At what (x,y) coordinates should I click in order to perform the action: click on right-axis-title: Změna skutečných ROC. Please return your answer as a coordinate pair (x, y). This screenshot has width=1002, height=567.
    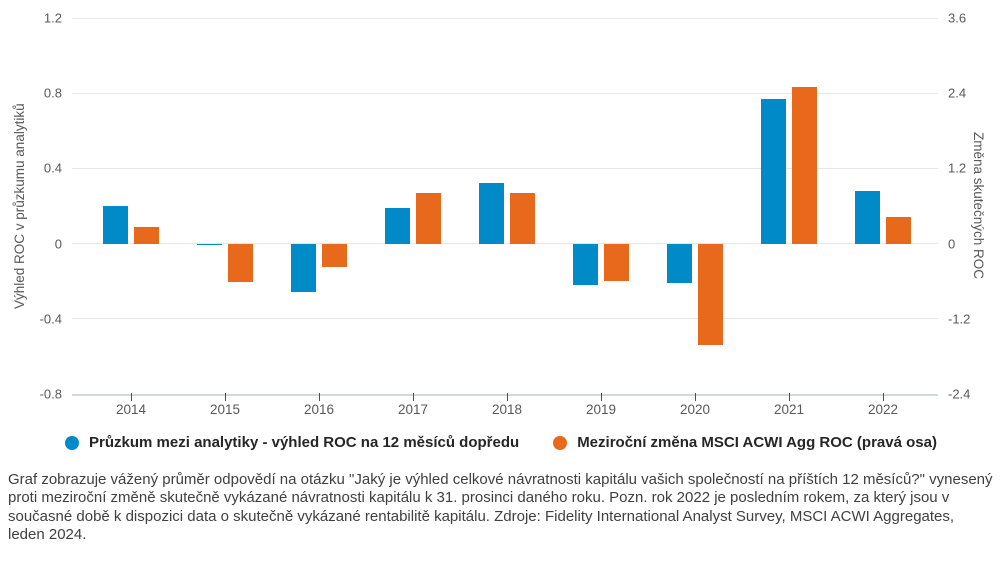
    Looking at the image, I should click on (978, 206).